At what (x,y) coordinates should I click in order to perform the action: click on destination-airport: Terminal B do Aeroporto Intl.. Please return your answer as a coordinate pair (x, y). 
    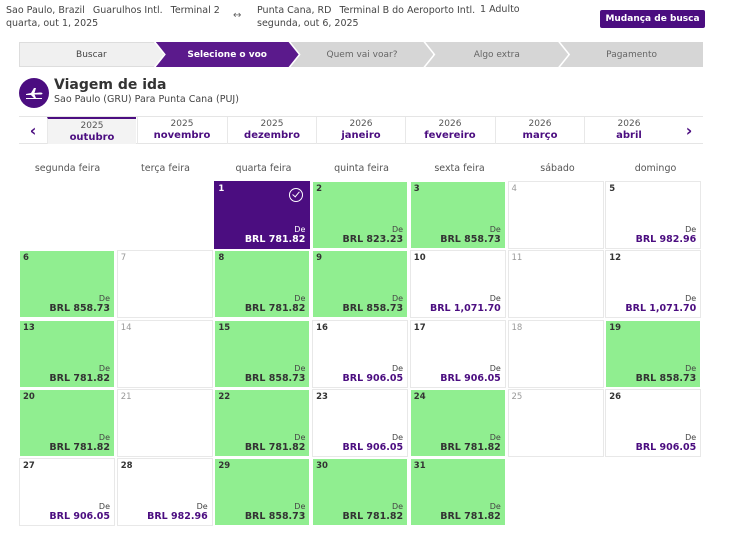
    Looking at the image, I should click on (407, 10).